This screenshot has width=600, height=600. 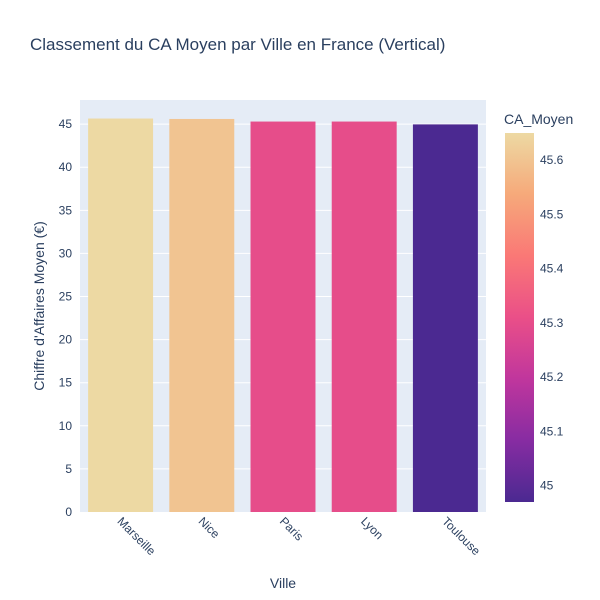 What do you see at coordinates (552, 269) in the screenshot?
I see `colorbar-tick-label: 45.4` at bounding box center [552, 269].